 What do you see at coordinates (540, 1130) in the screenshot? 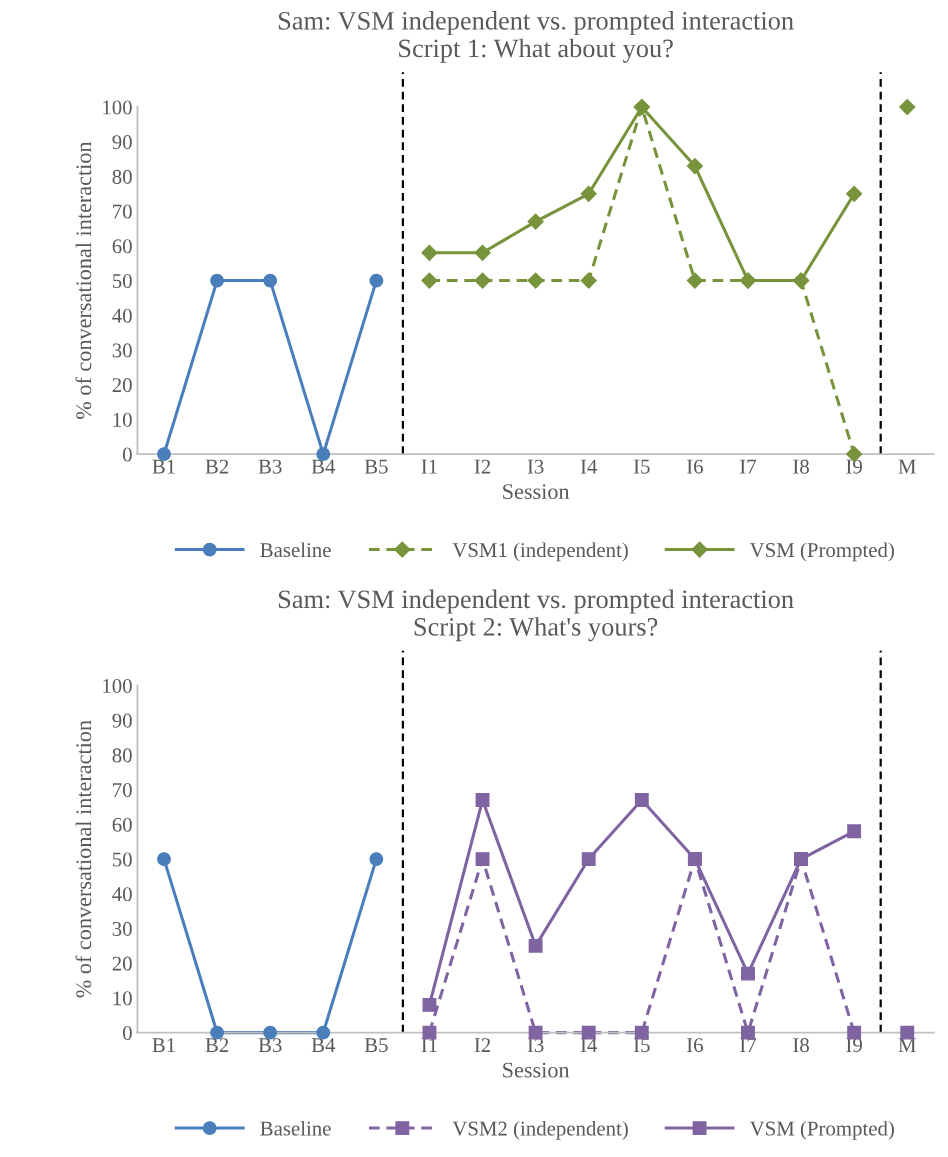
I see `legend-label: VSM2 (independent)` at bounding box center [540, 1130].